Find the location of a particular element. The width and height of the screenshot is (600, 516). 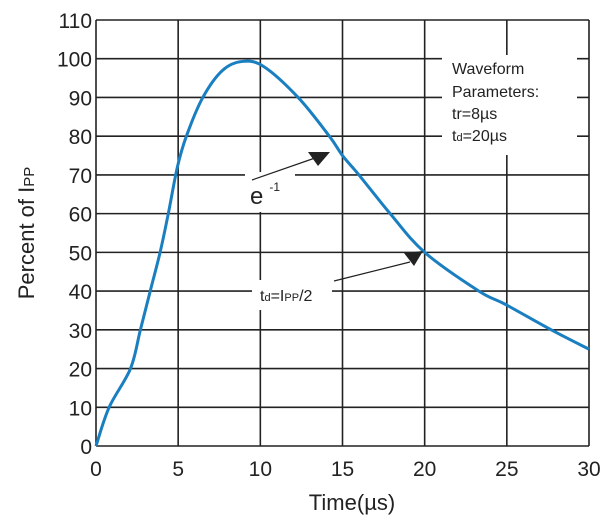

y-tick-label: 100 is located at coordinates (74, 60).